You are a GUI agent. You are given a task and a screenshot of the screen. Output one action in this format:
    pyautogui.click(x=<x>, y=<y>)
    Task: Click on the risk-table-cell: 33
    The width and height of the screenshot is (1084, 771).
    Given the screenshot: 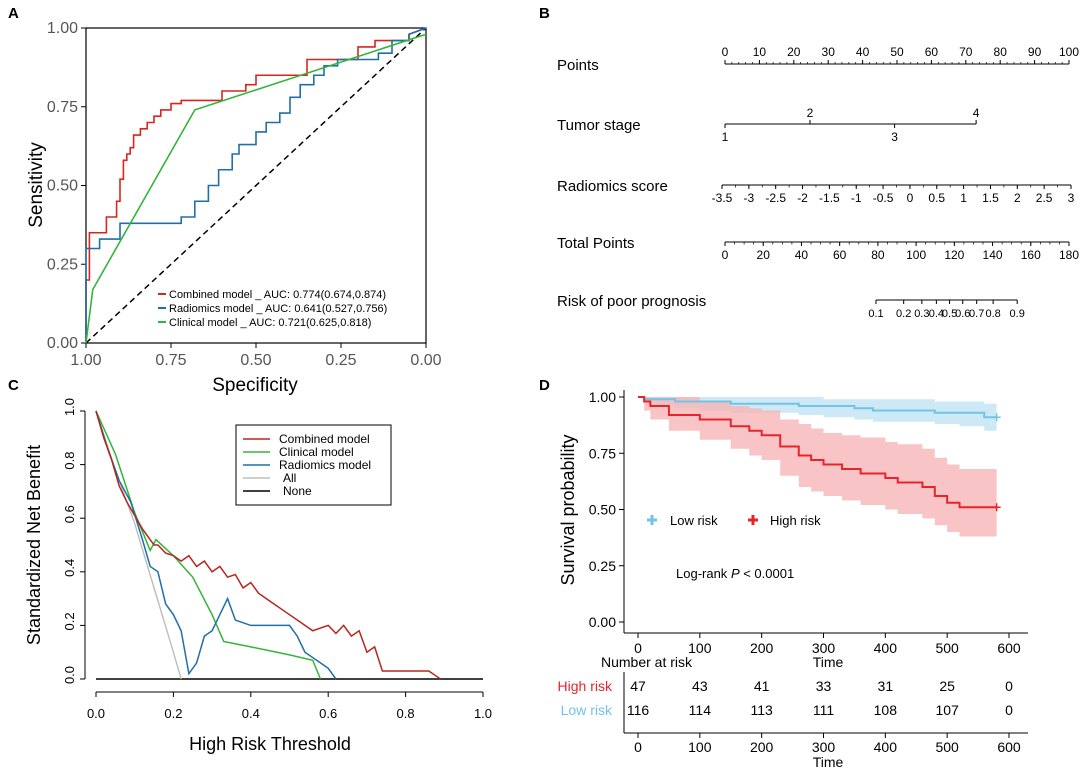 What is the action you would take?
    pyautogui.click(x=824, y=686)
    